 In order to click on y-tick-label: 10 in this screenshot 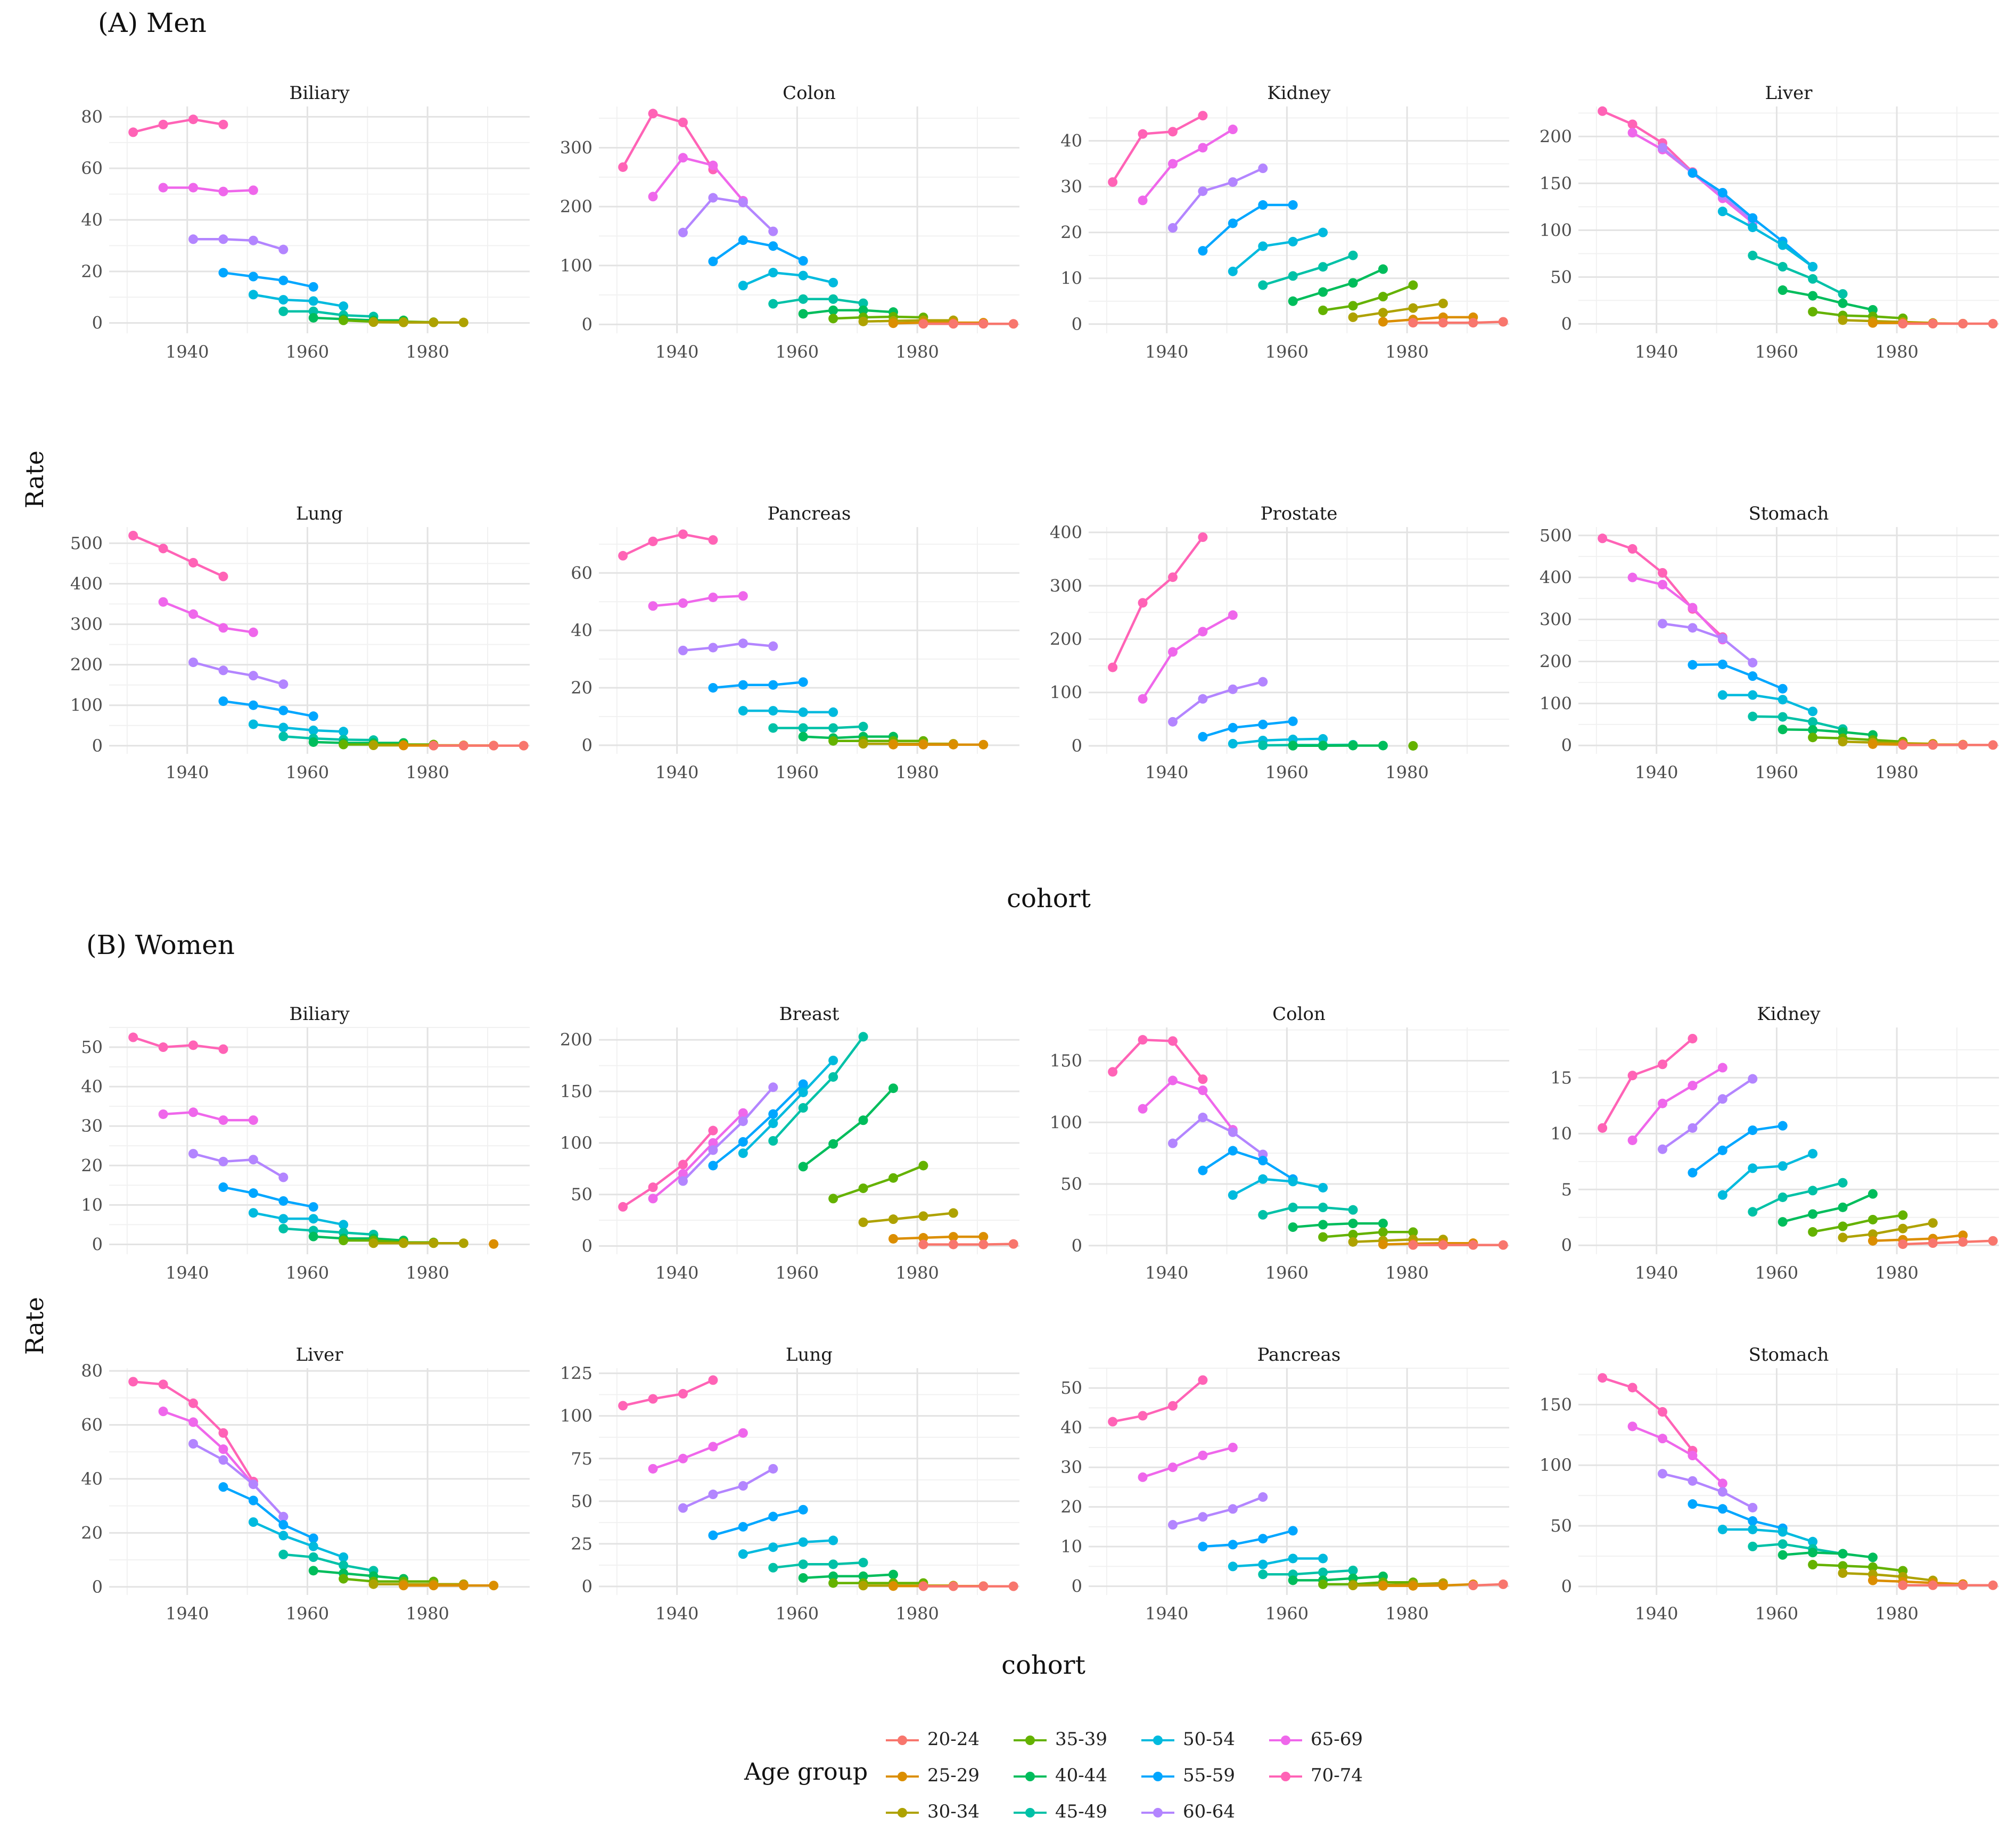, I will do `click(1561, 1133)`.